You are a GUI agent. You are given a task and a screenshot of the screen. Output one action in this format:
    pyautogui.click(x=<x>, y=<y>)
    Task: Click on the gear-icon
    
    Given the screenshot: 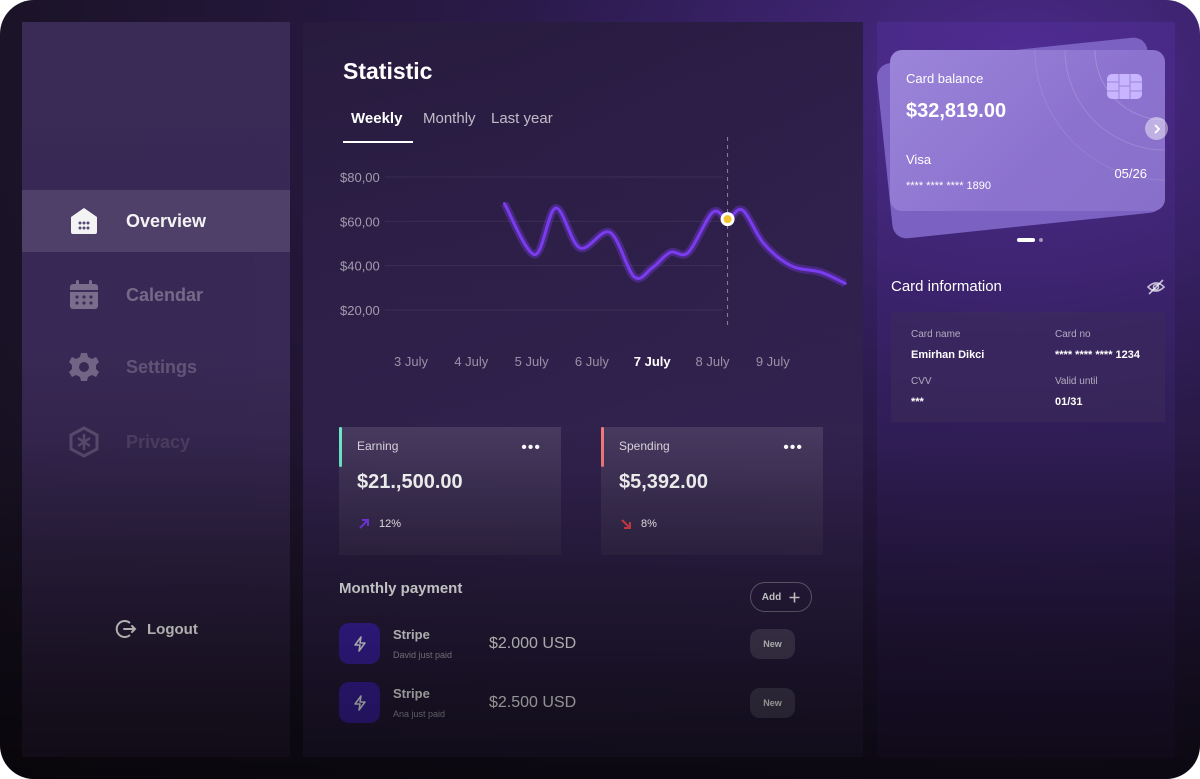 What is the action you would take?
    pyautogui.click(x=84, y=367)
    